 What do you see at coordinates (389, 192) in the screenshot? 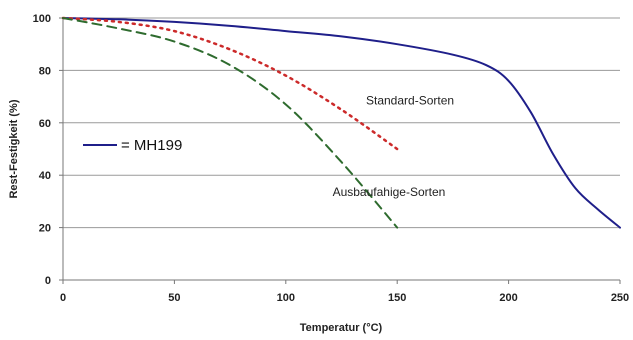
I see `annotation-label: Ausbaufahige-Sorten` at bounding box center [389, 192].